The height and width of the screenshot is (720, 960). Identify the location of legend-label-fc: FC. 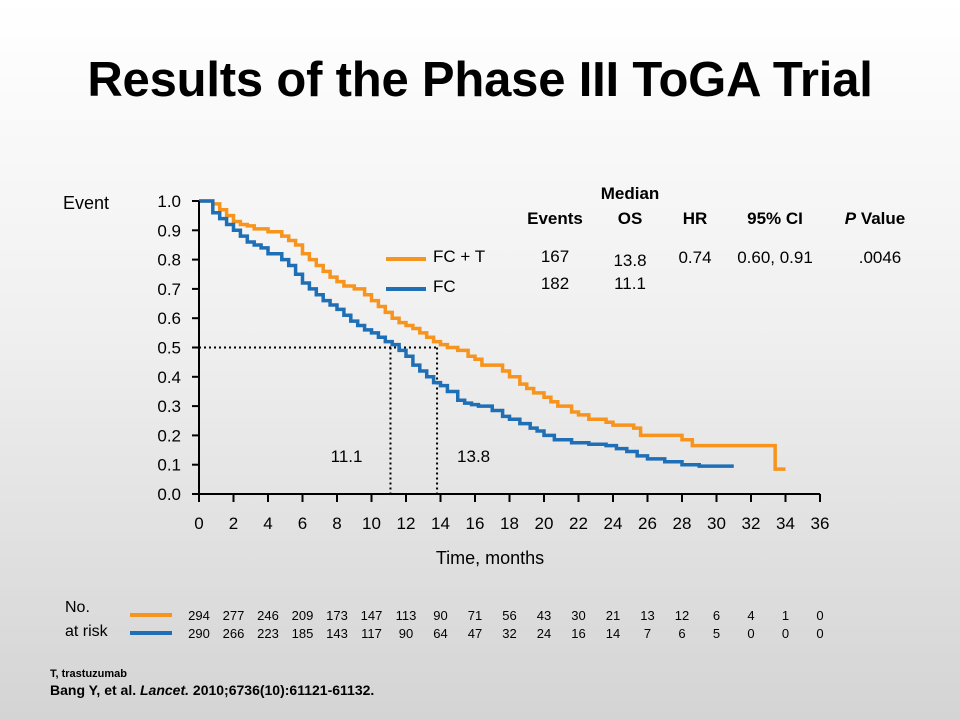
(444, 286).